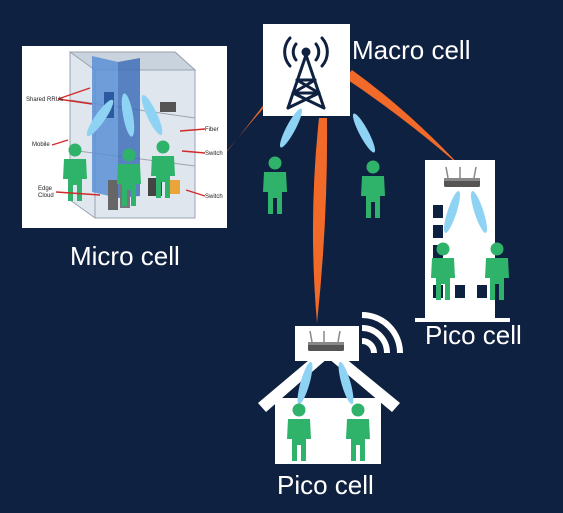 This screenshot has height=513, width=563. Describe the element at coordinates (125, 256) in the screenshot. I see `micro-cell-label: Micro cell` at that location.